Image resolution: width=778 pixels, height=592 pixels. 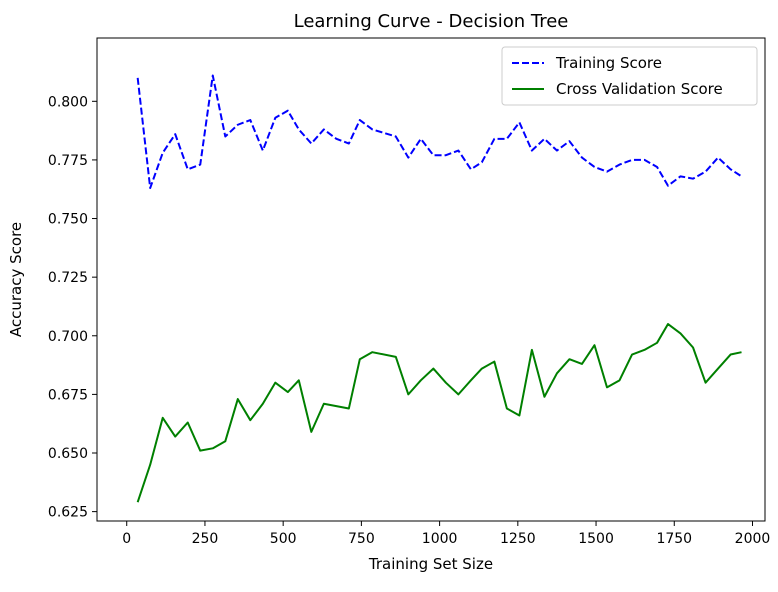 I want to click on x-tick-label: 750, so click(x=361, y=539).